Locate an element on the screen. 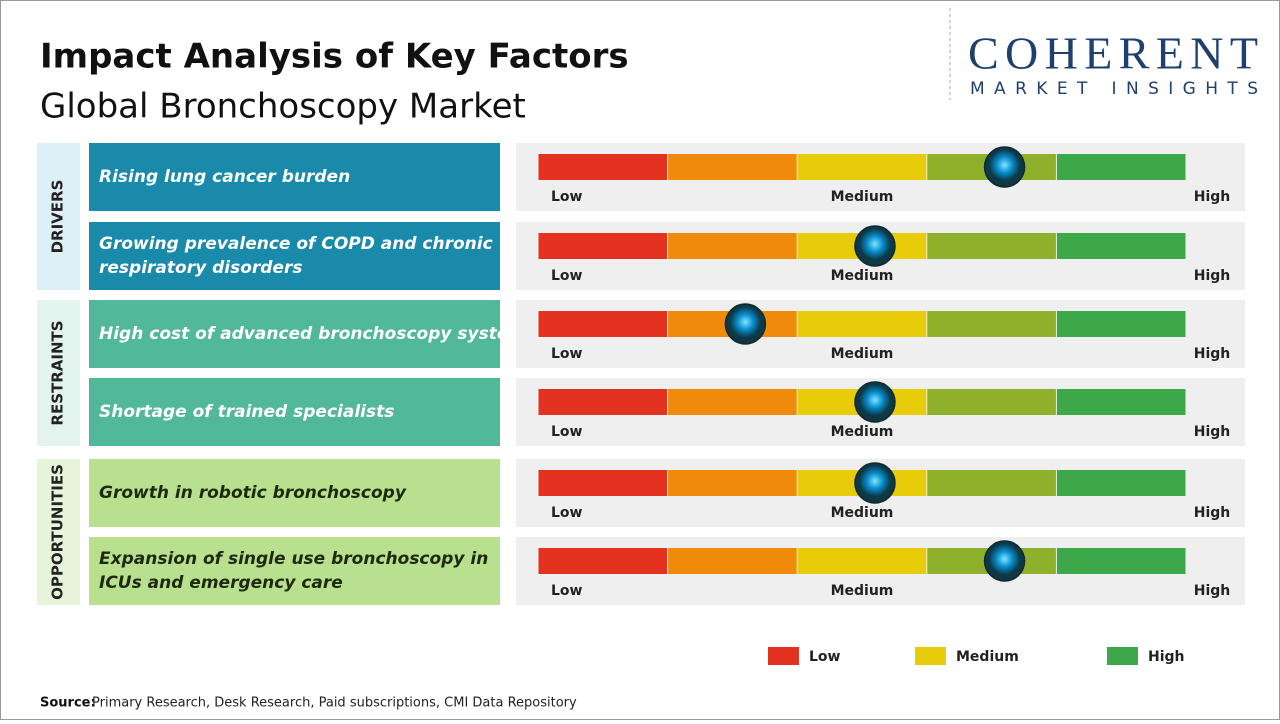 Image resolution: width=1280 pixels, height=724 pixels. factor-label: Shortage of trained specialists is located at coordinates (246, 412).